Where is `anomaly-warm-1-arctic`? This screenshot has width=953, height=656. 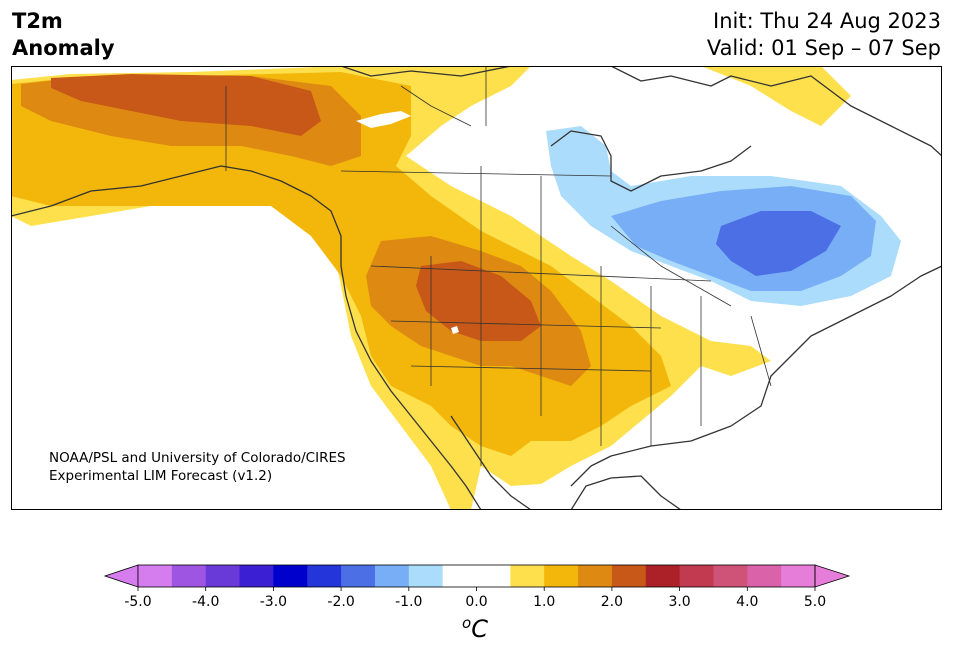
anomaly-warm-1-arctic is located at coordinates (776, 96).